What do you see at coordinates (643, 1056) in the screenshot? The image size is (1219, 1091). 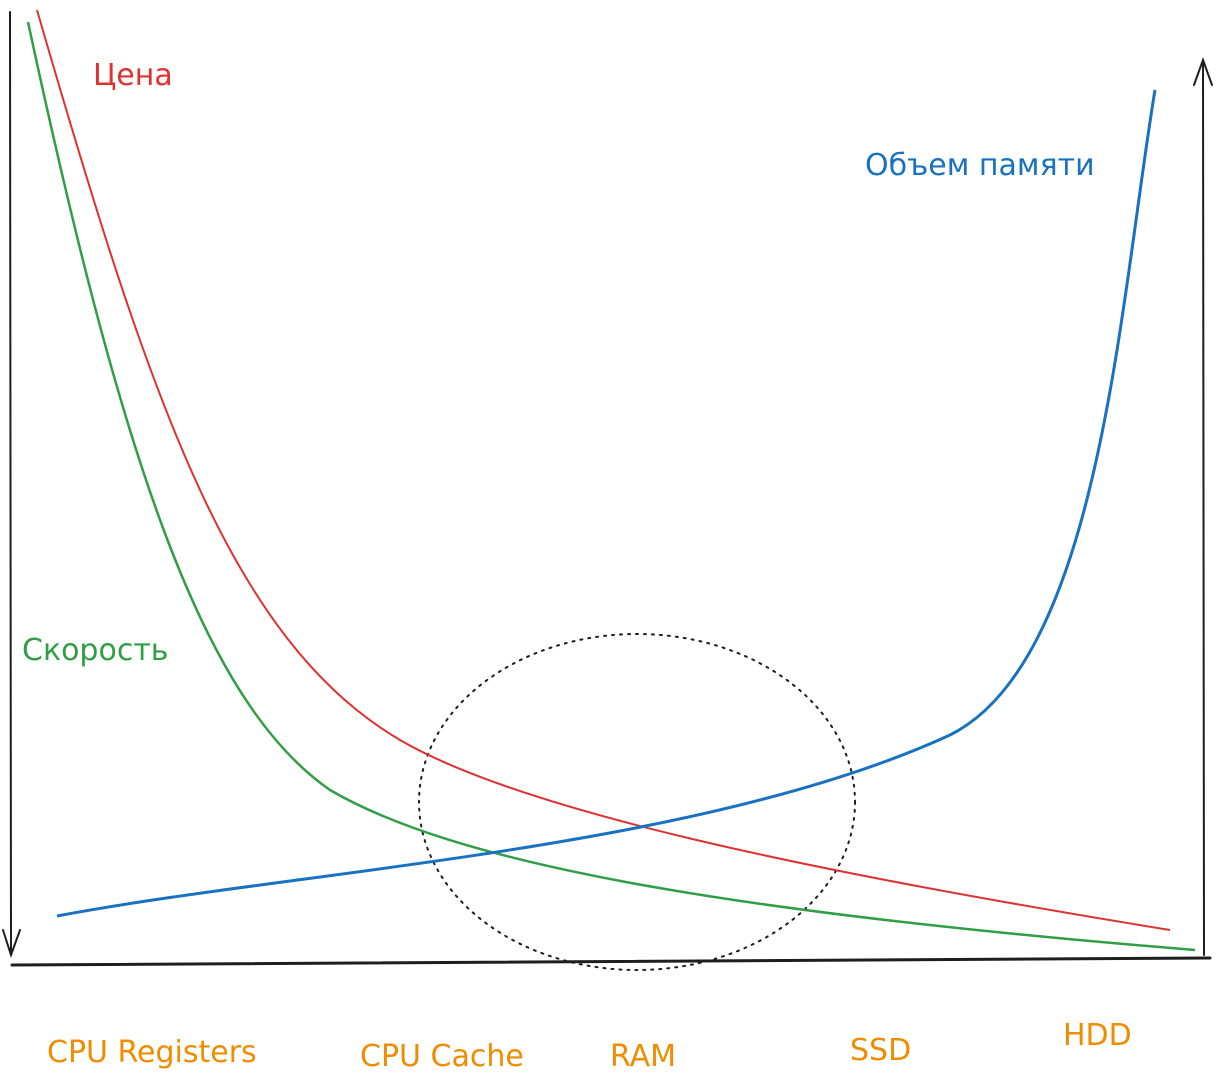 I see `category-label: RAM` at bounding box center [643, 1056].